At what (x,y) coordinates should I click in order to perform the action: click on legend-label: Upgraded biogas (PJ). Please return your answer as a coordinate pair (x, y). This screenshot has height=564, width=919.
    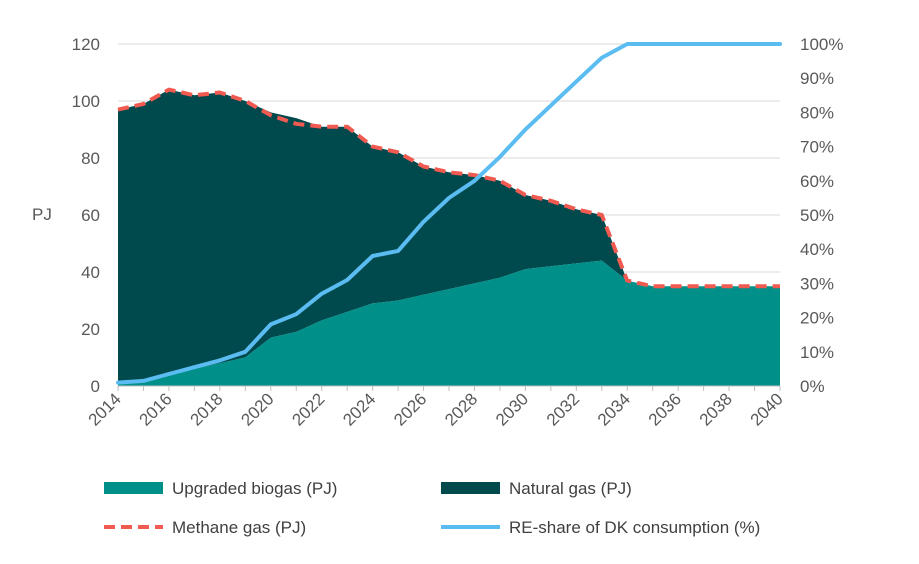
    Looking at the image, I should click on (254, 488).